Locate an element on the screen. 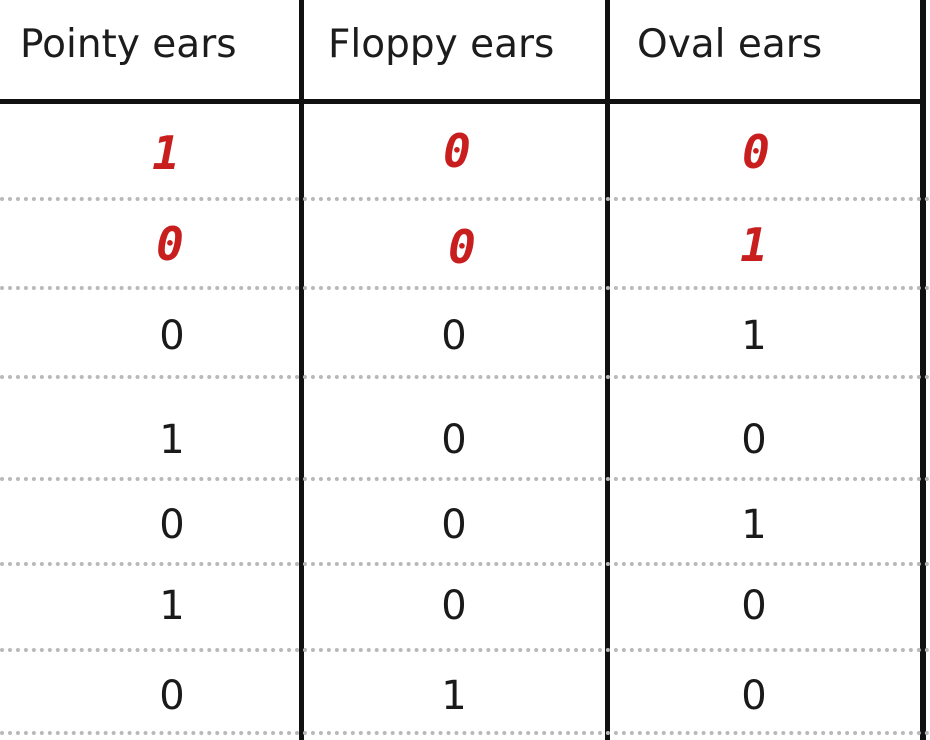  header-pointy-ears: Pointy ears is located at coordinates (128, 44).